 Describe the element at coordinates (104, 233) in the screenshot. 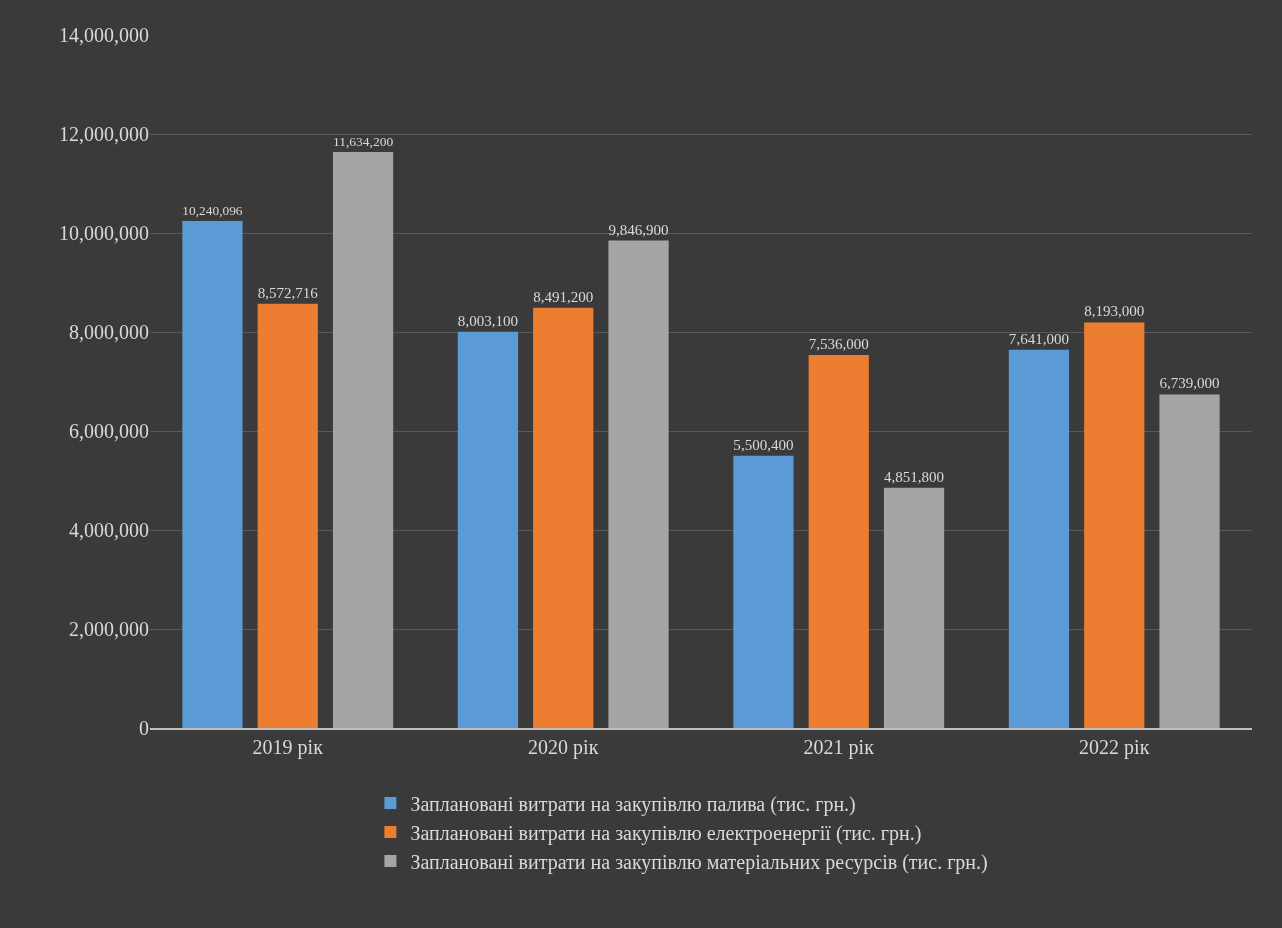

I see `y-tick-label: 10,000,000` at that location.